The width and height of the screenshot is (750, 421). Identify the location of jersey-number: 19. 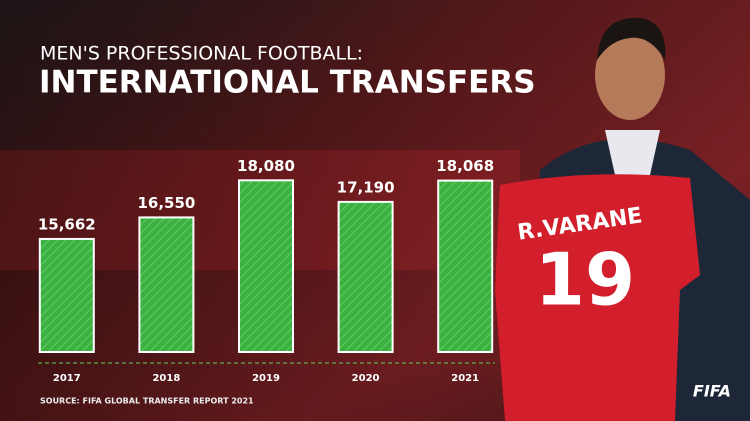
(585, 280).